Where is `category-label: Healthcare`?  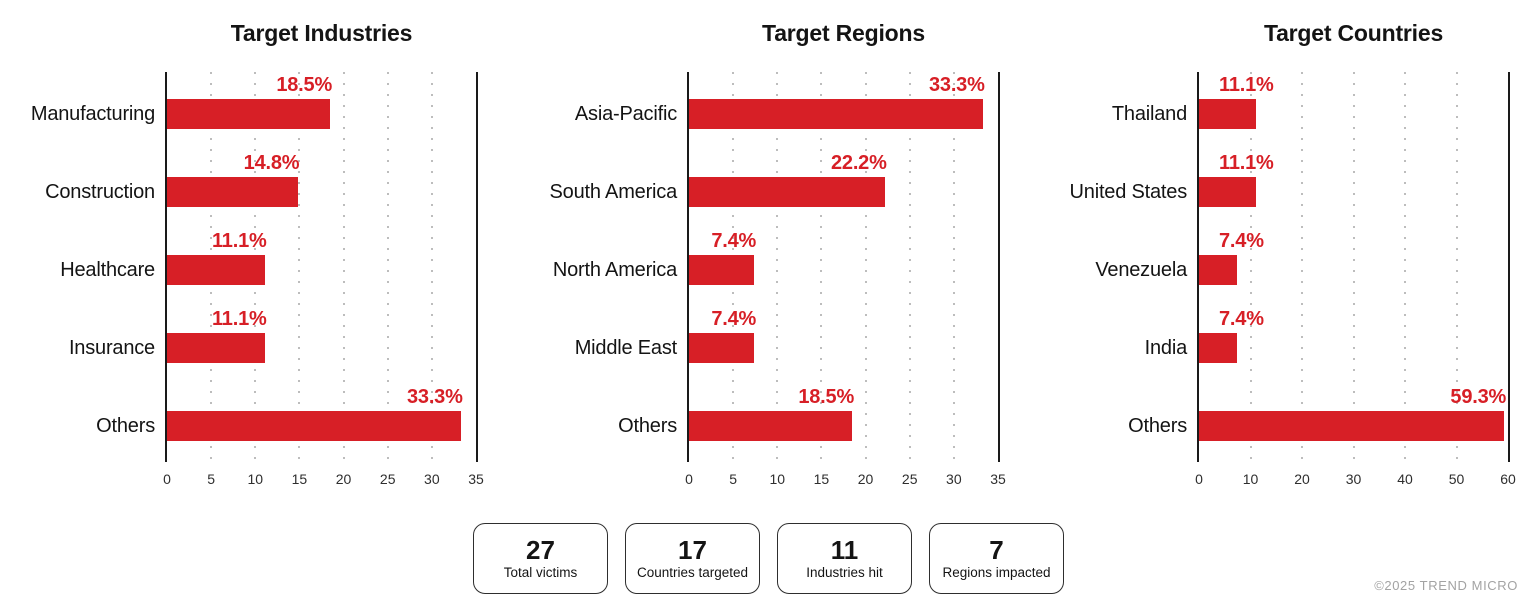 category-label: Healthcare is located at coordinates (107, 270).